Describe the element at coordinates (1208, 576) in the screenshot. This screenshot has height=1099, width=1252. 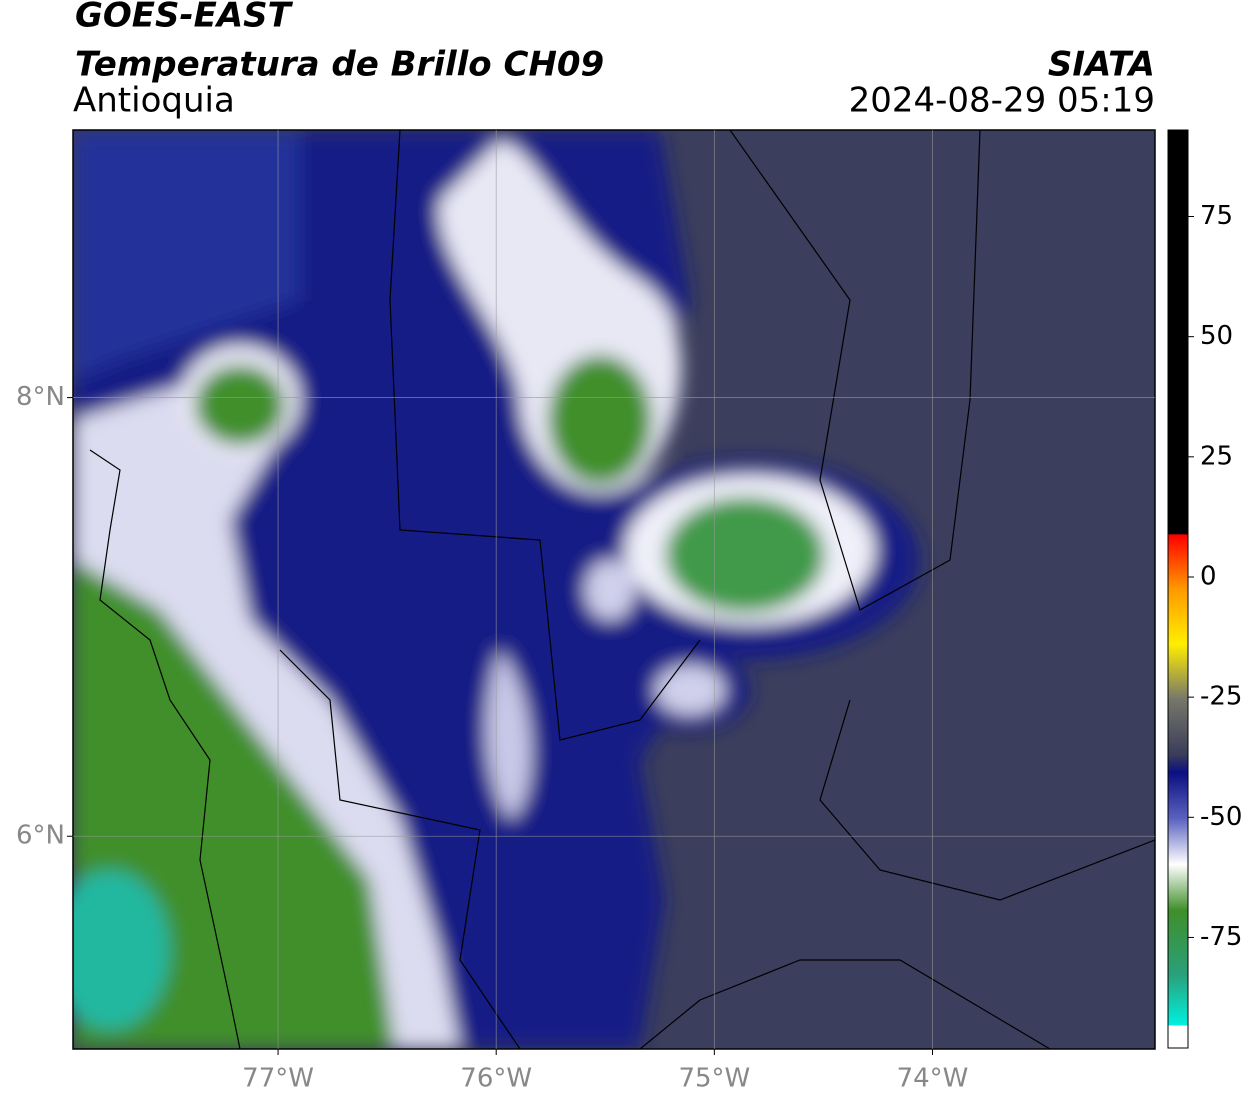
I see `colorbar-label: 0` at that location.